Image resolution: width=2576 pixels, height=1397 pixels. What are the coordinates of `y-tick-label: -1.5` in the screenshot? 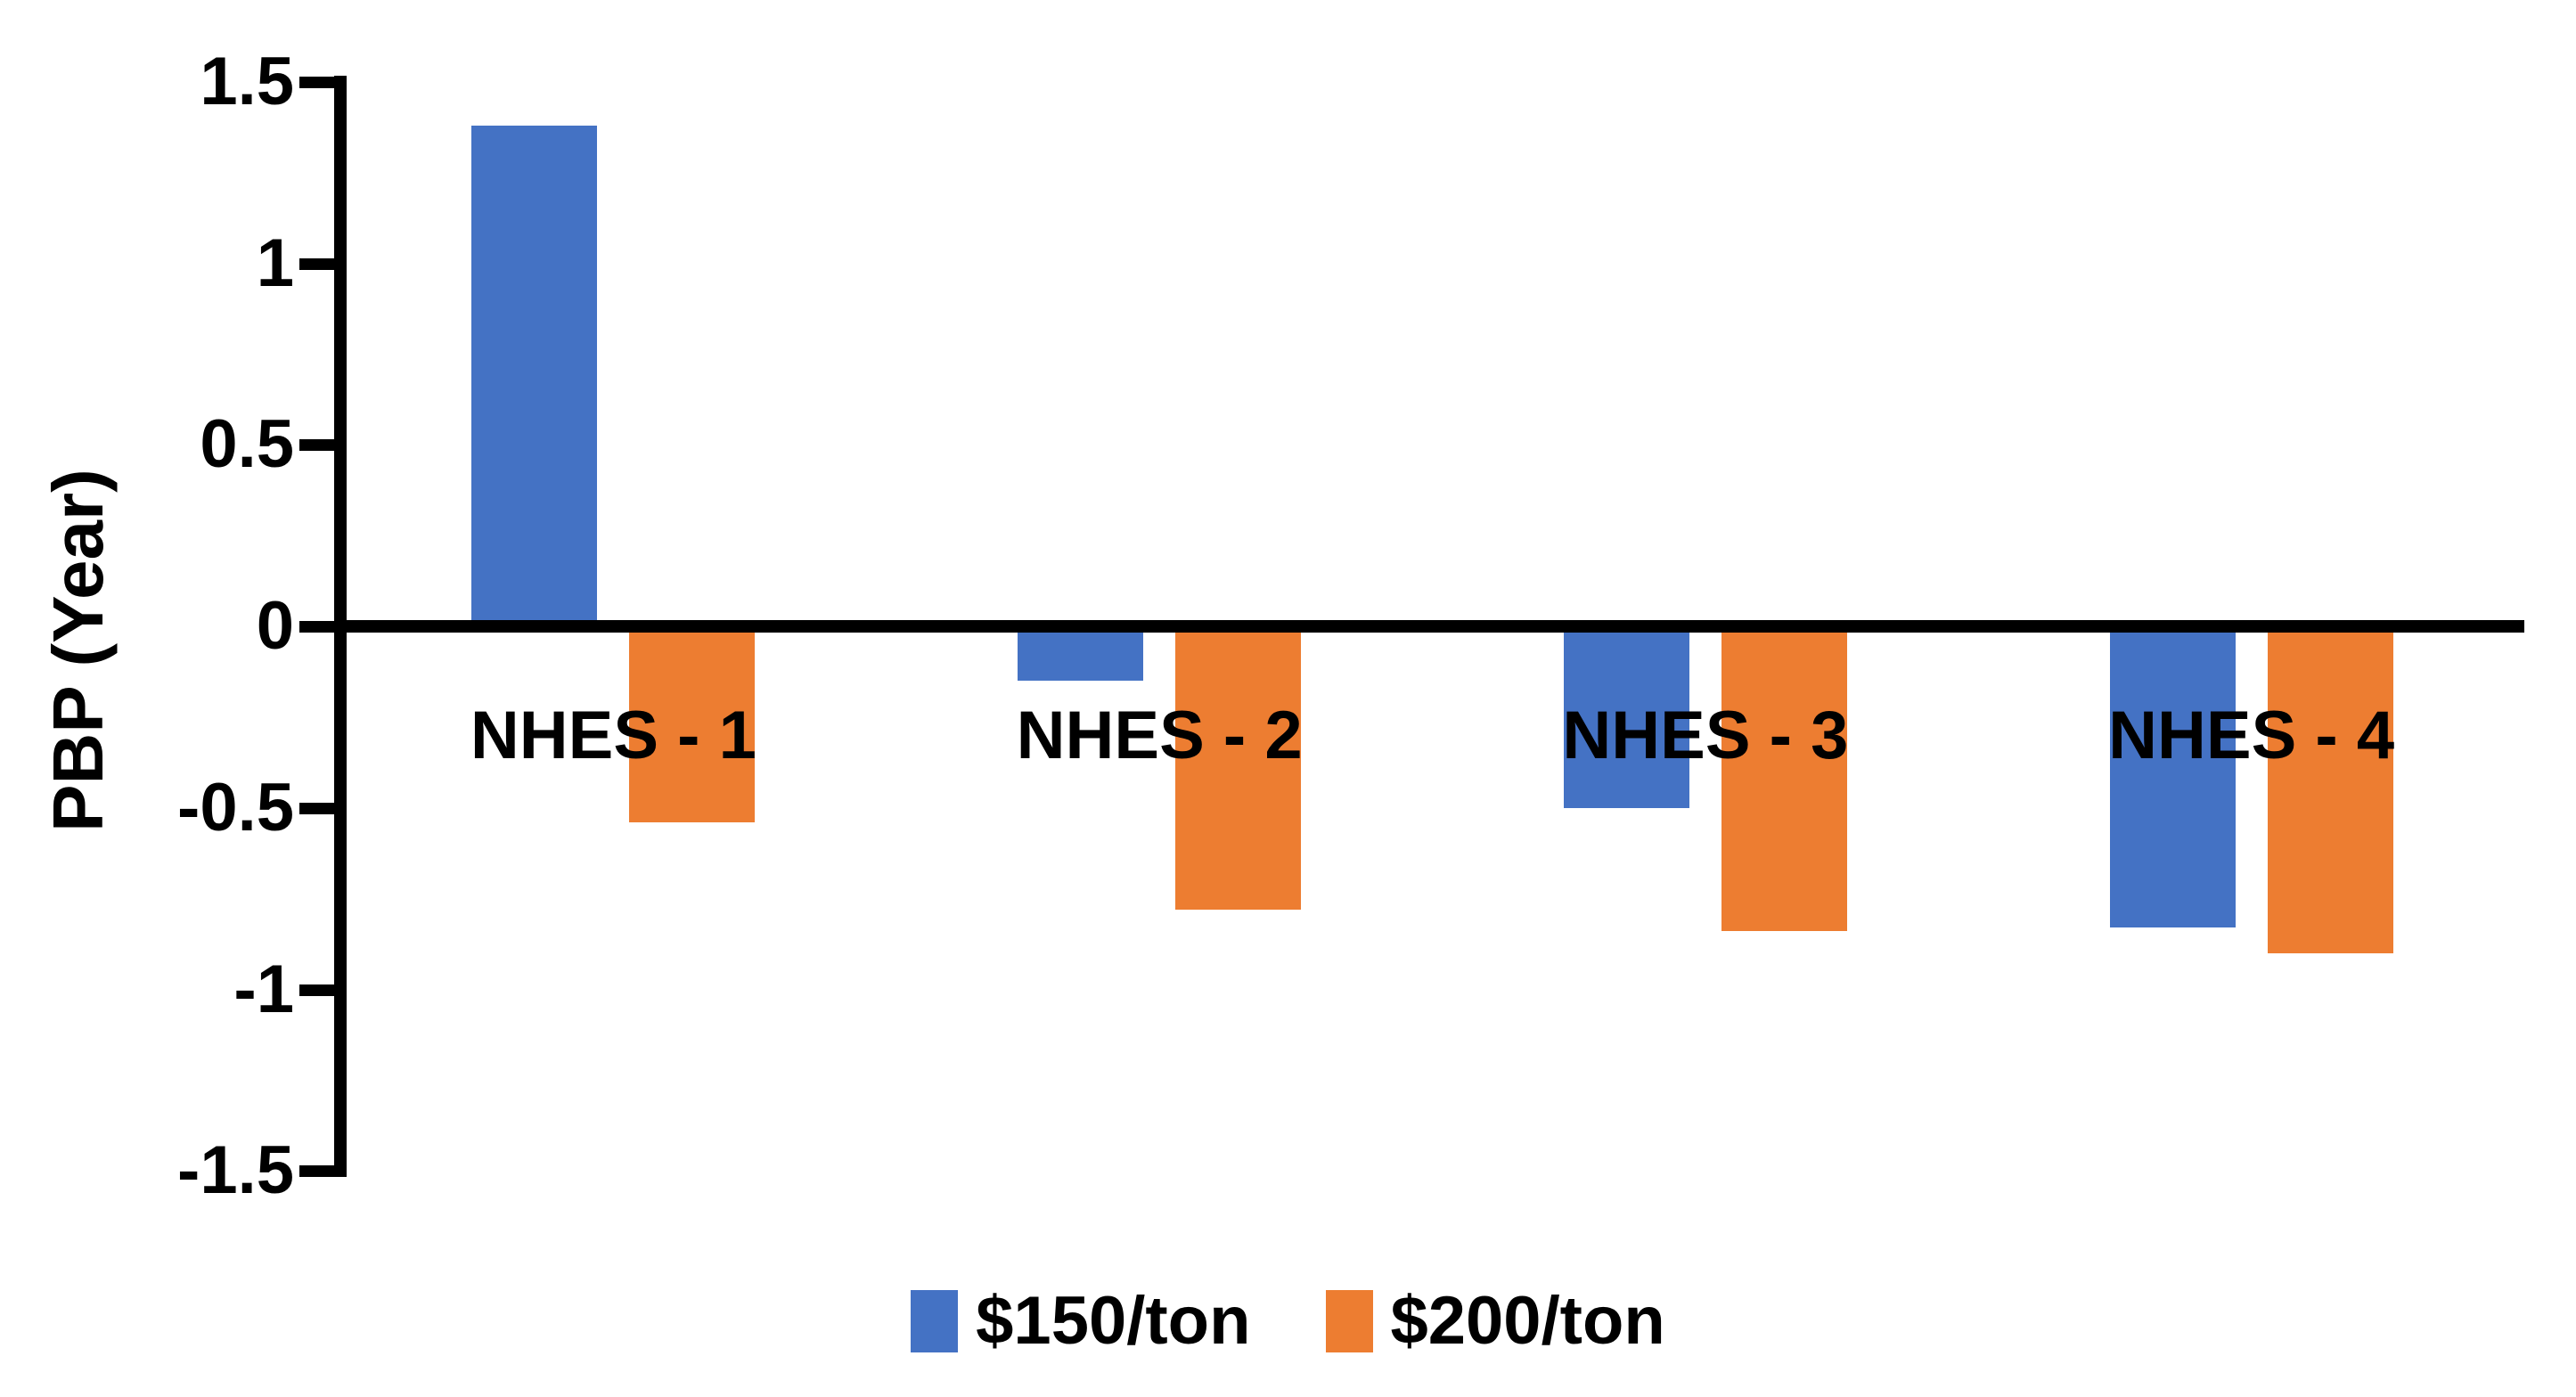 It's located at (235, 1171).